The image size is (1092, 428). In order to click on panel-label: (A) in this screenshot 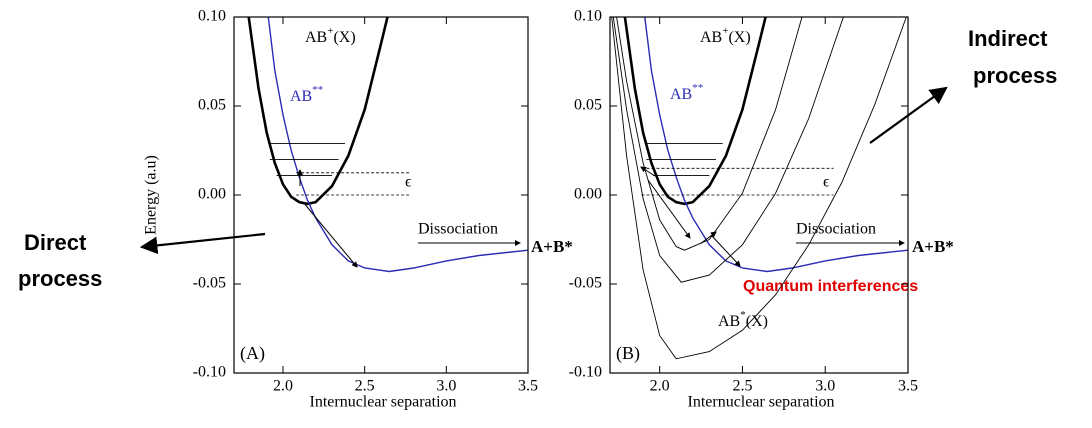, I will do `click(252, 353)`.